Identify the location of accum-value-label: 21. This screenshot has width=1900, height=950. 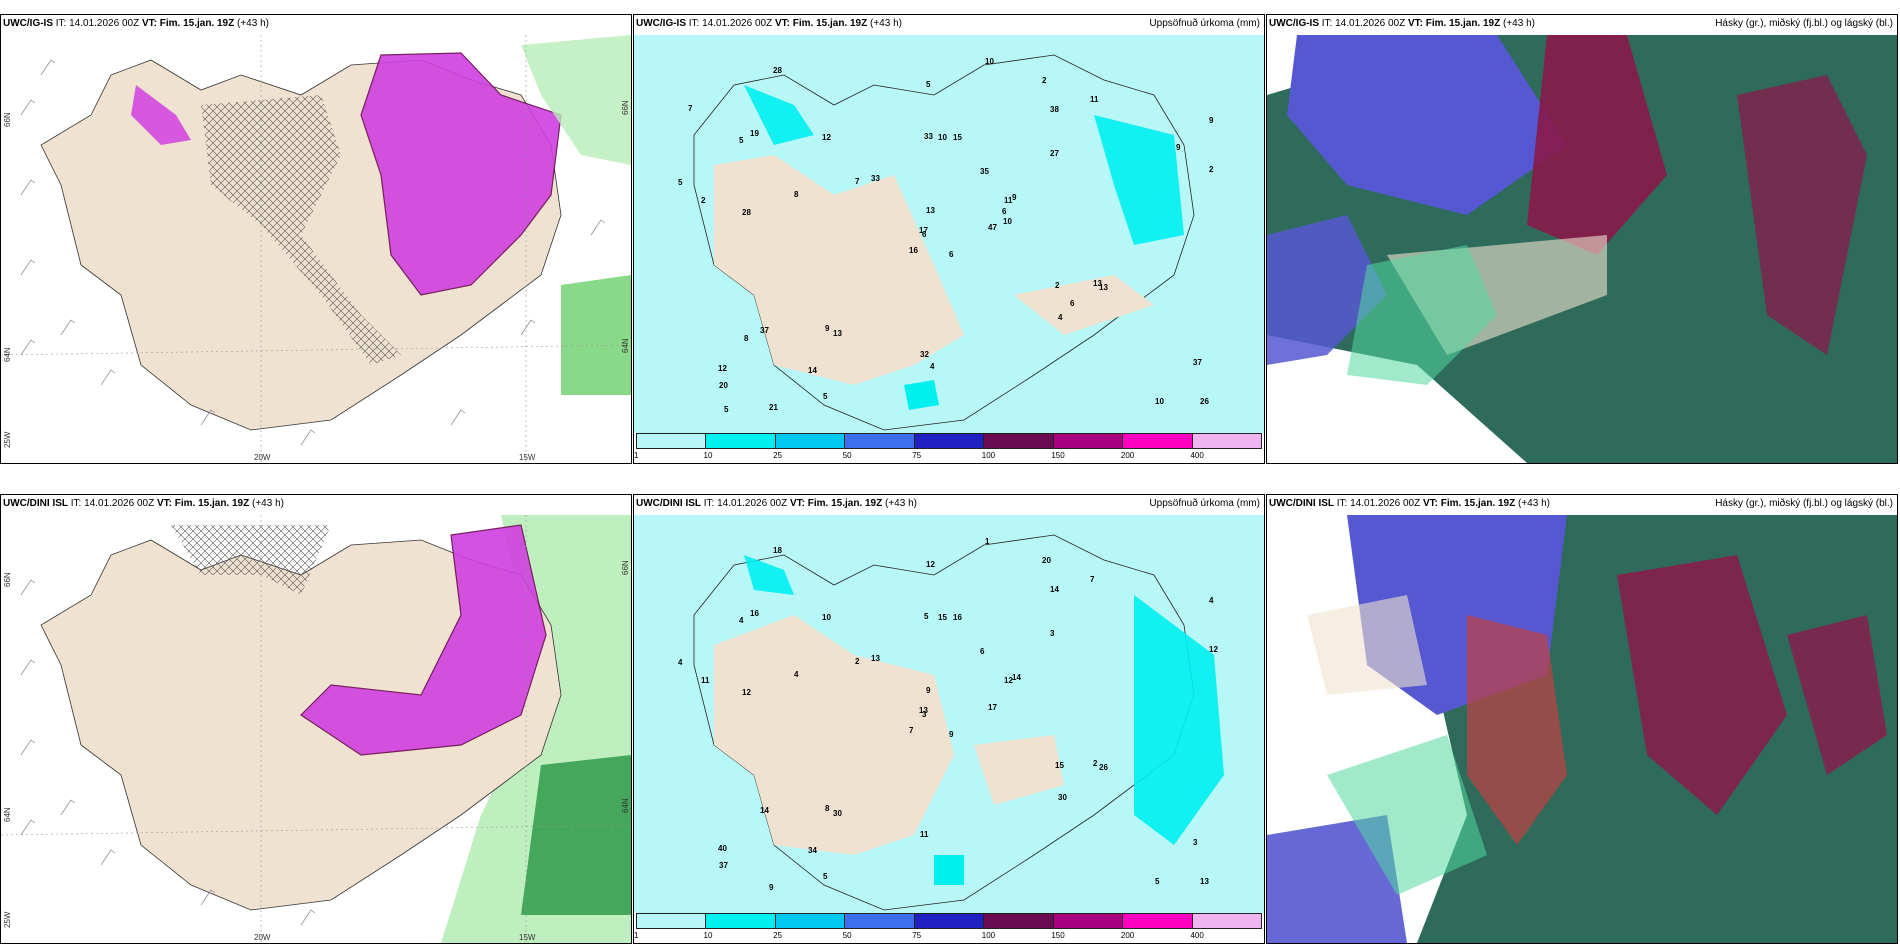
(773, 407).